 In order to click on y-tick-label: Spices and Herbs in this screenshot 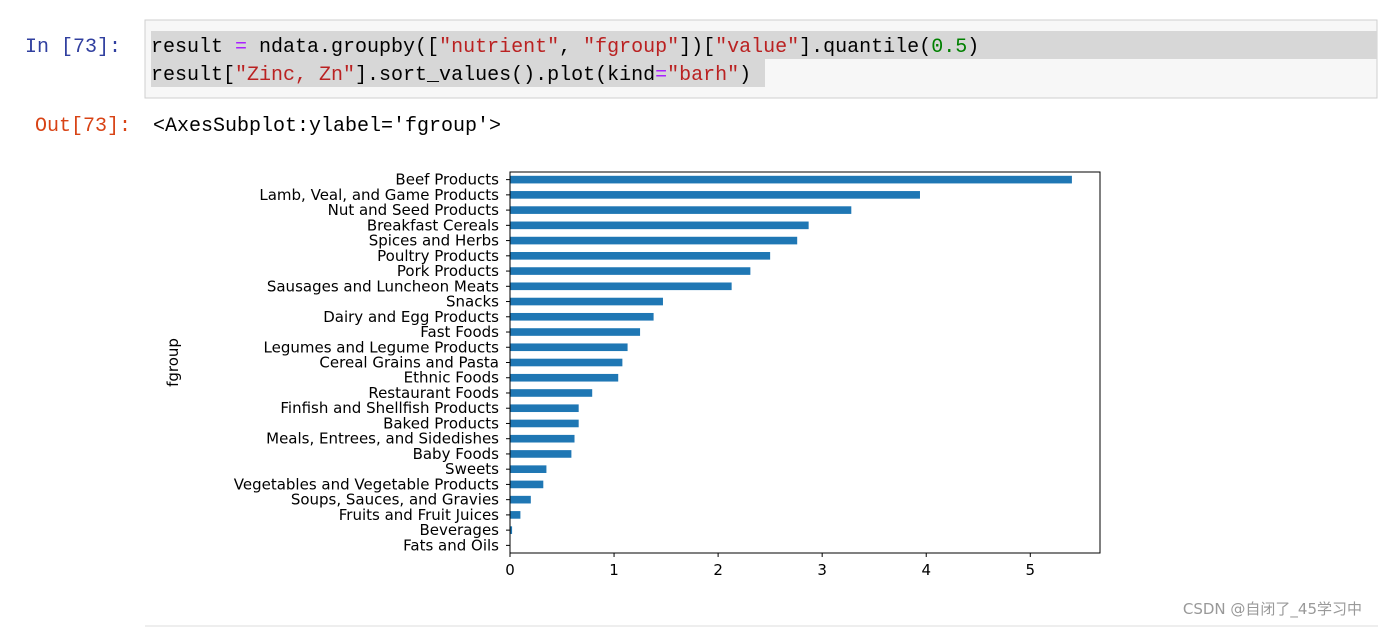, I will do `click(434, 241)`.